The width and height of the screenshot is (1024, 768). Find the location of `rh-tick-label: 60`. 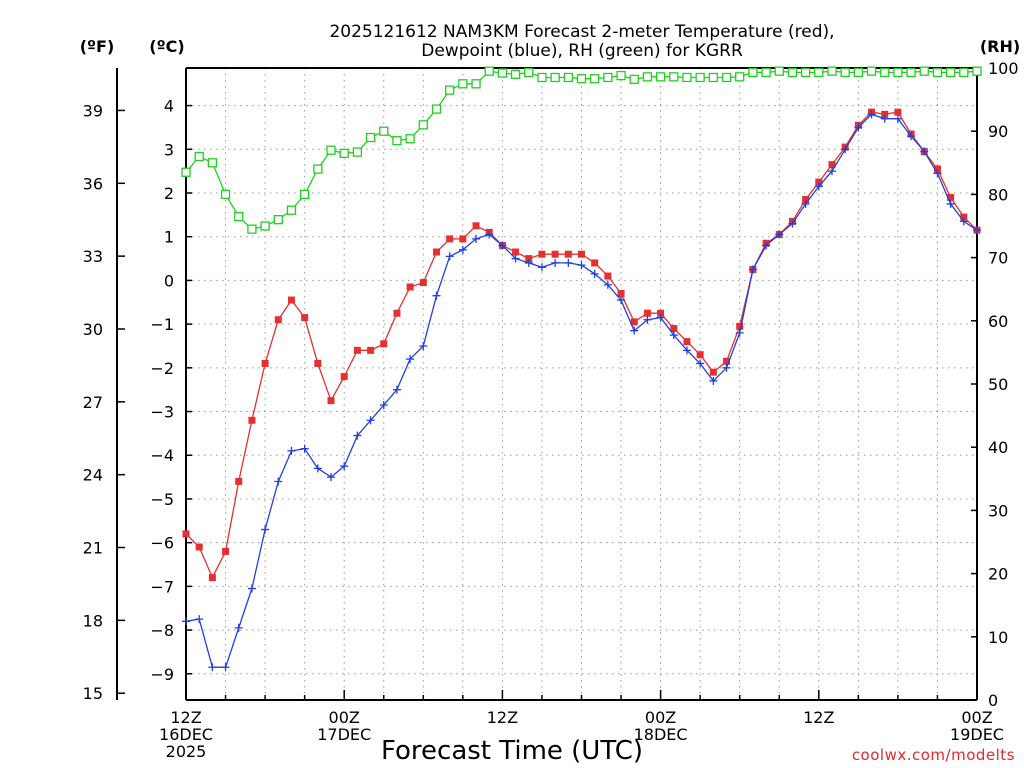

rh-tick-label: 60 is located at coordinates (998, 321).